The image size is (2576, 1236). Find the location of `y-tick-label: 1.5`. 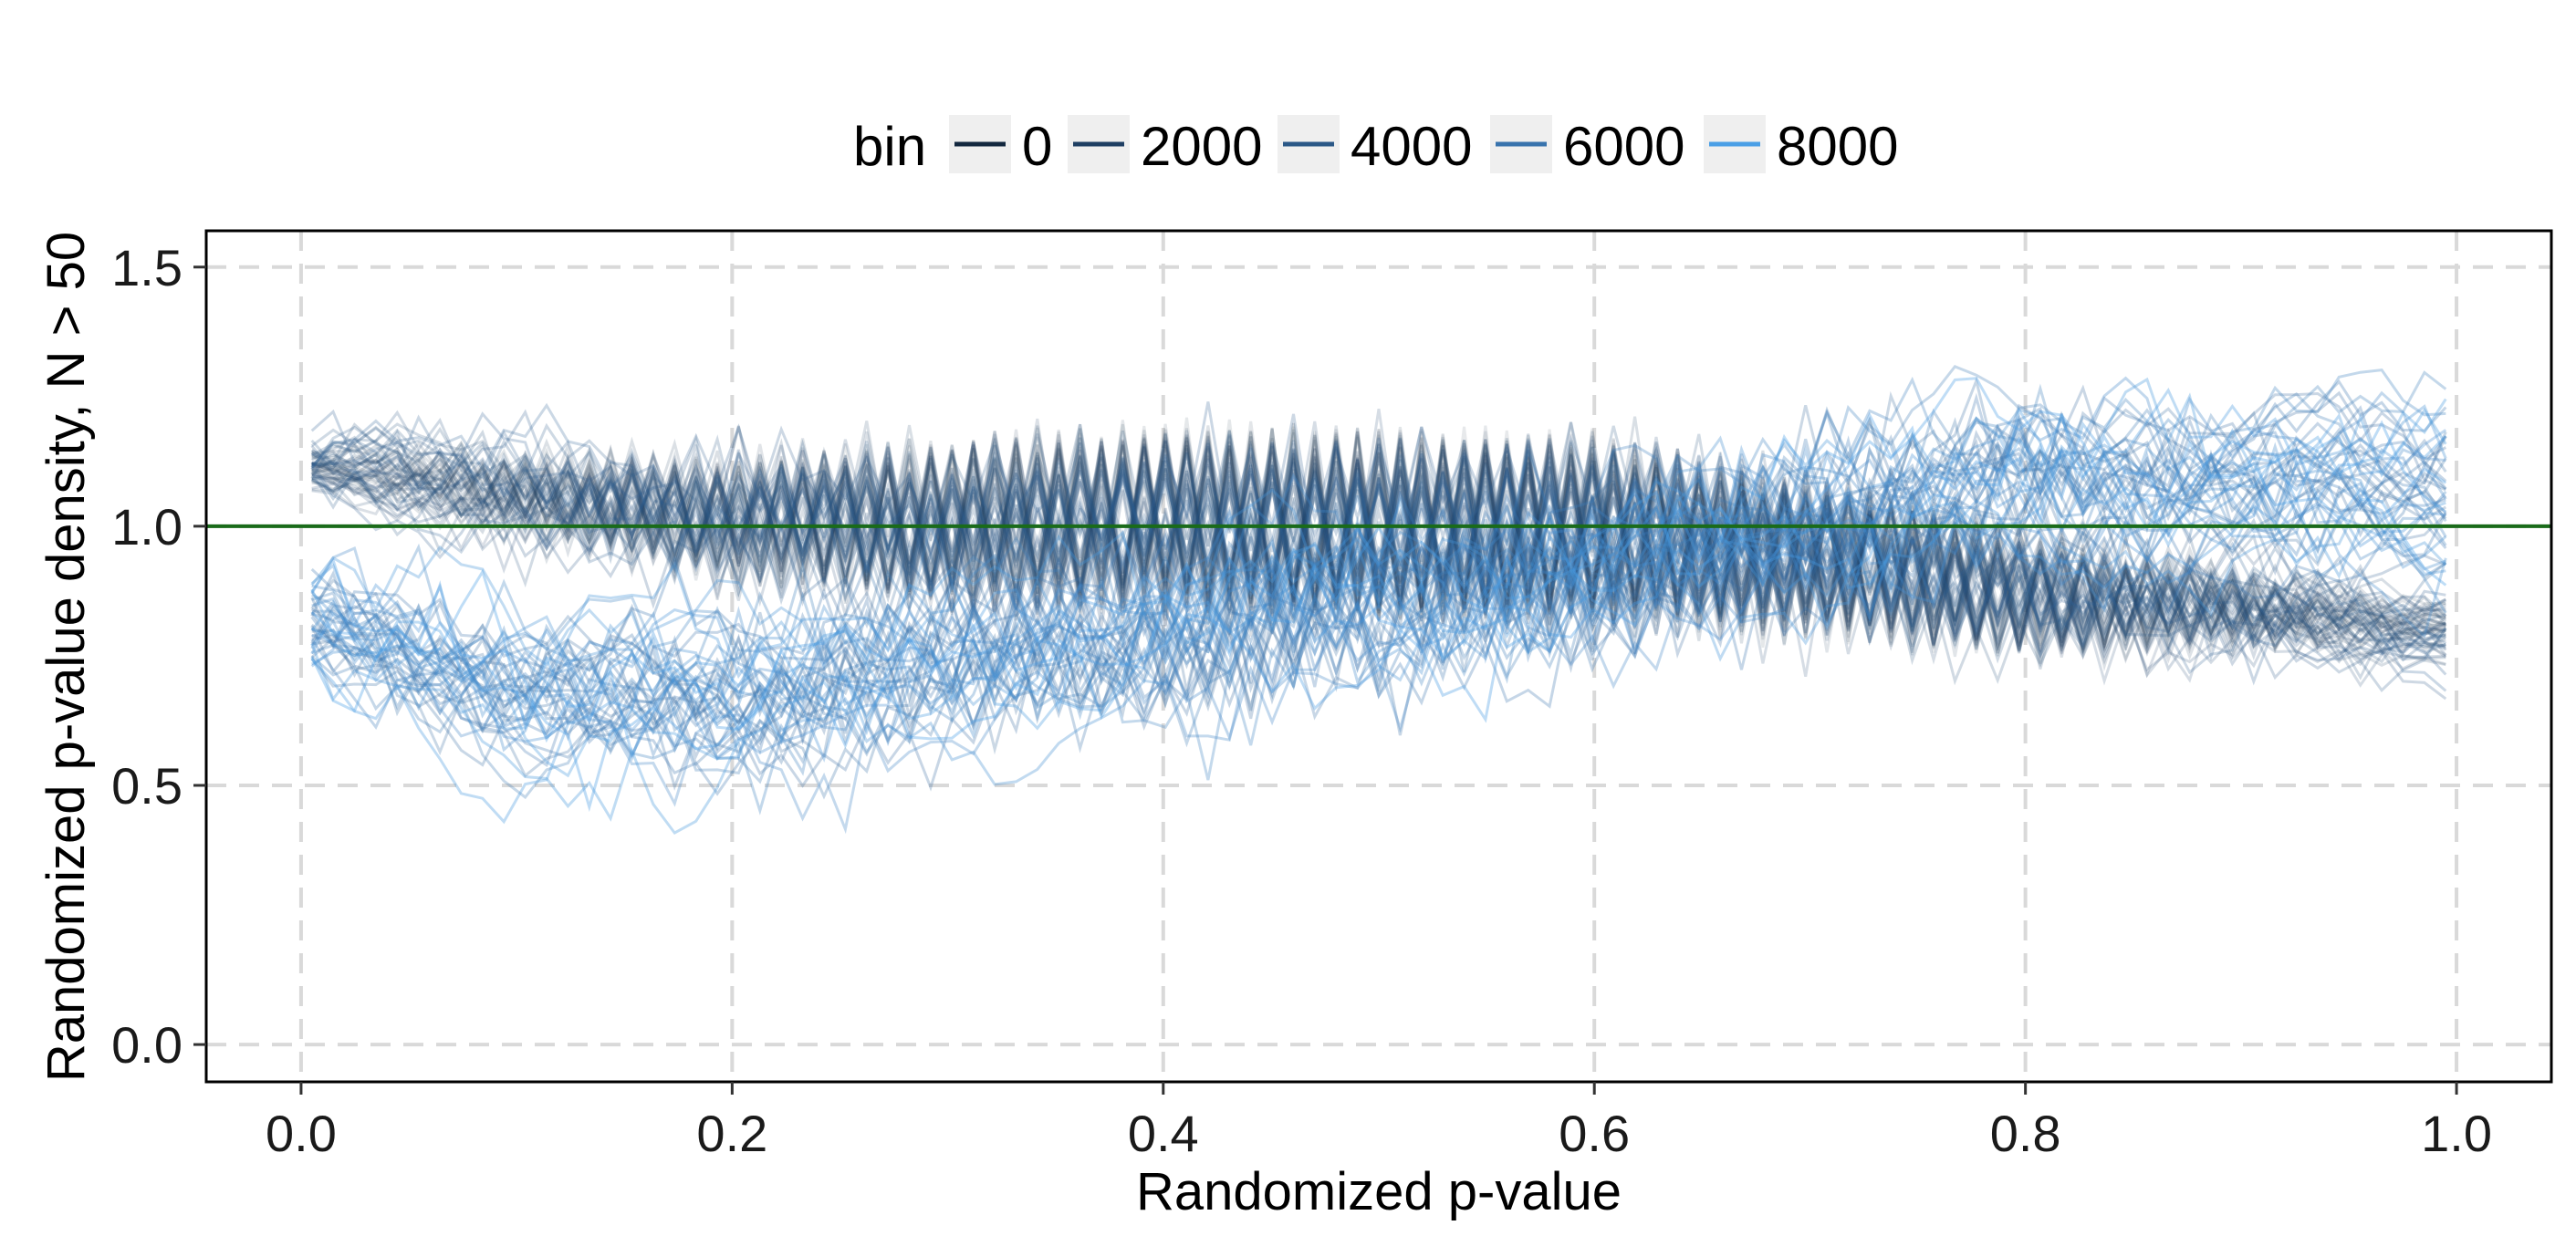

y-tick-label: 1.5 is located at coordinates (147, 267).